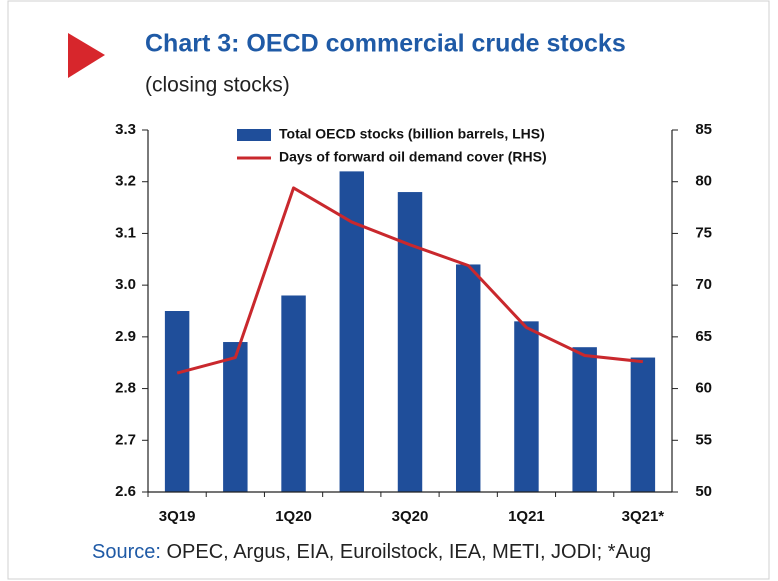 Image resolution: width=778 pixels, height=581 pixels. I want to click on y-tick-label: 2.7, so click(125, 439).